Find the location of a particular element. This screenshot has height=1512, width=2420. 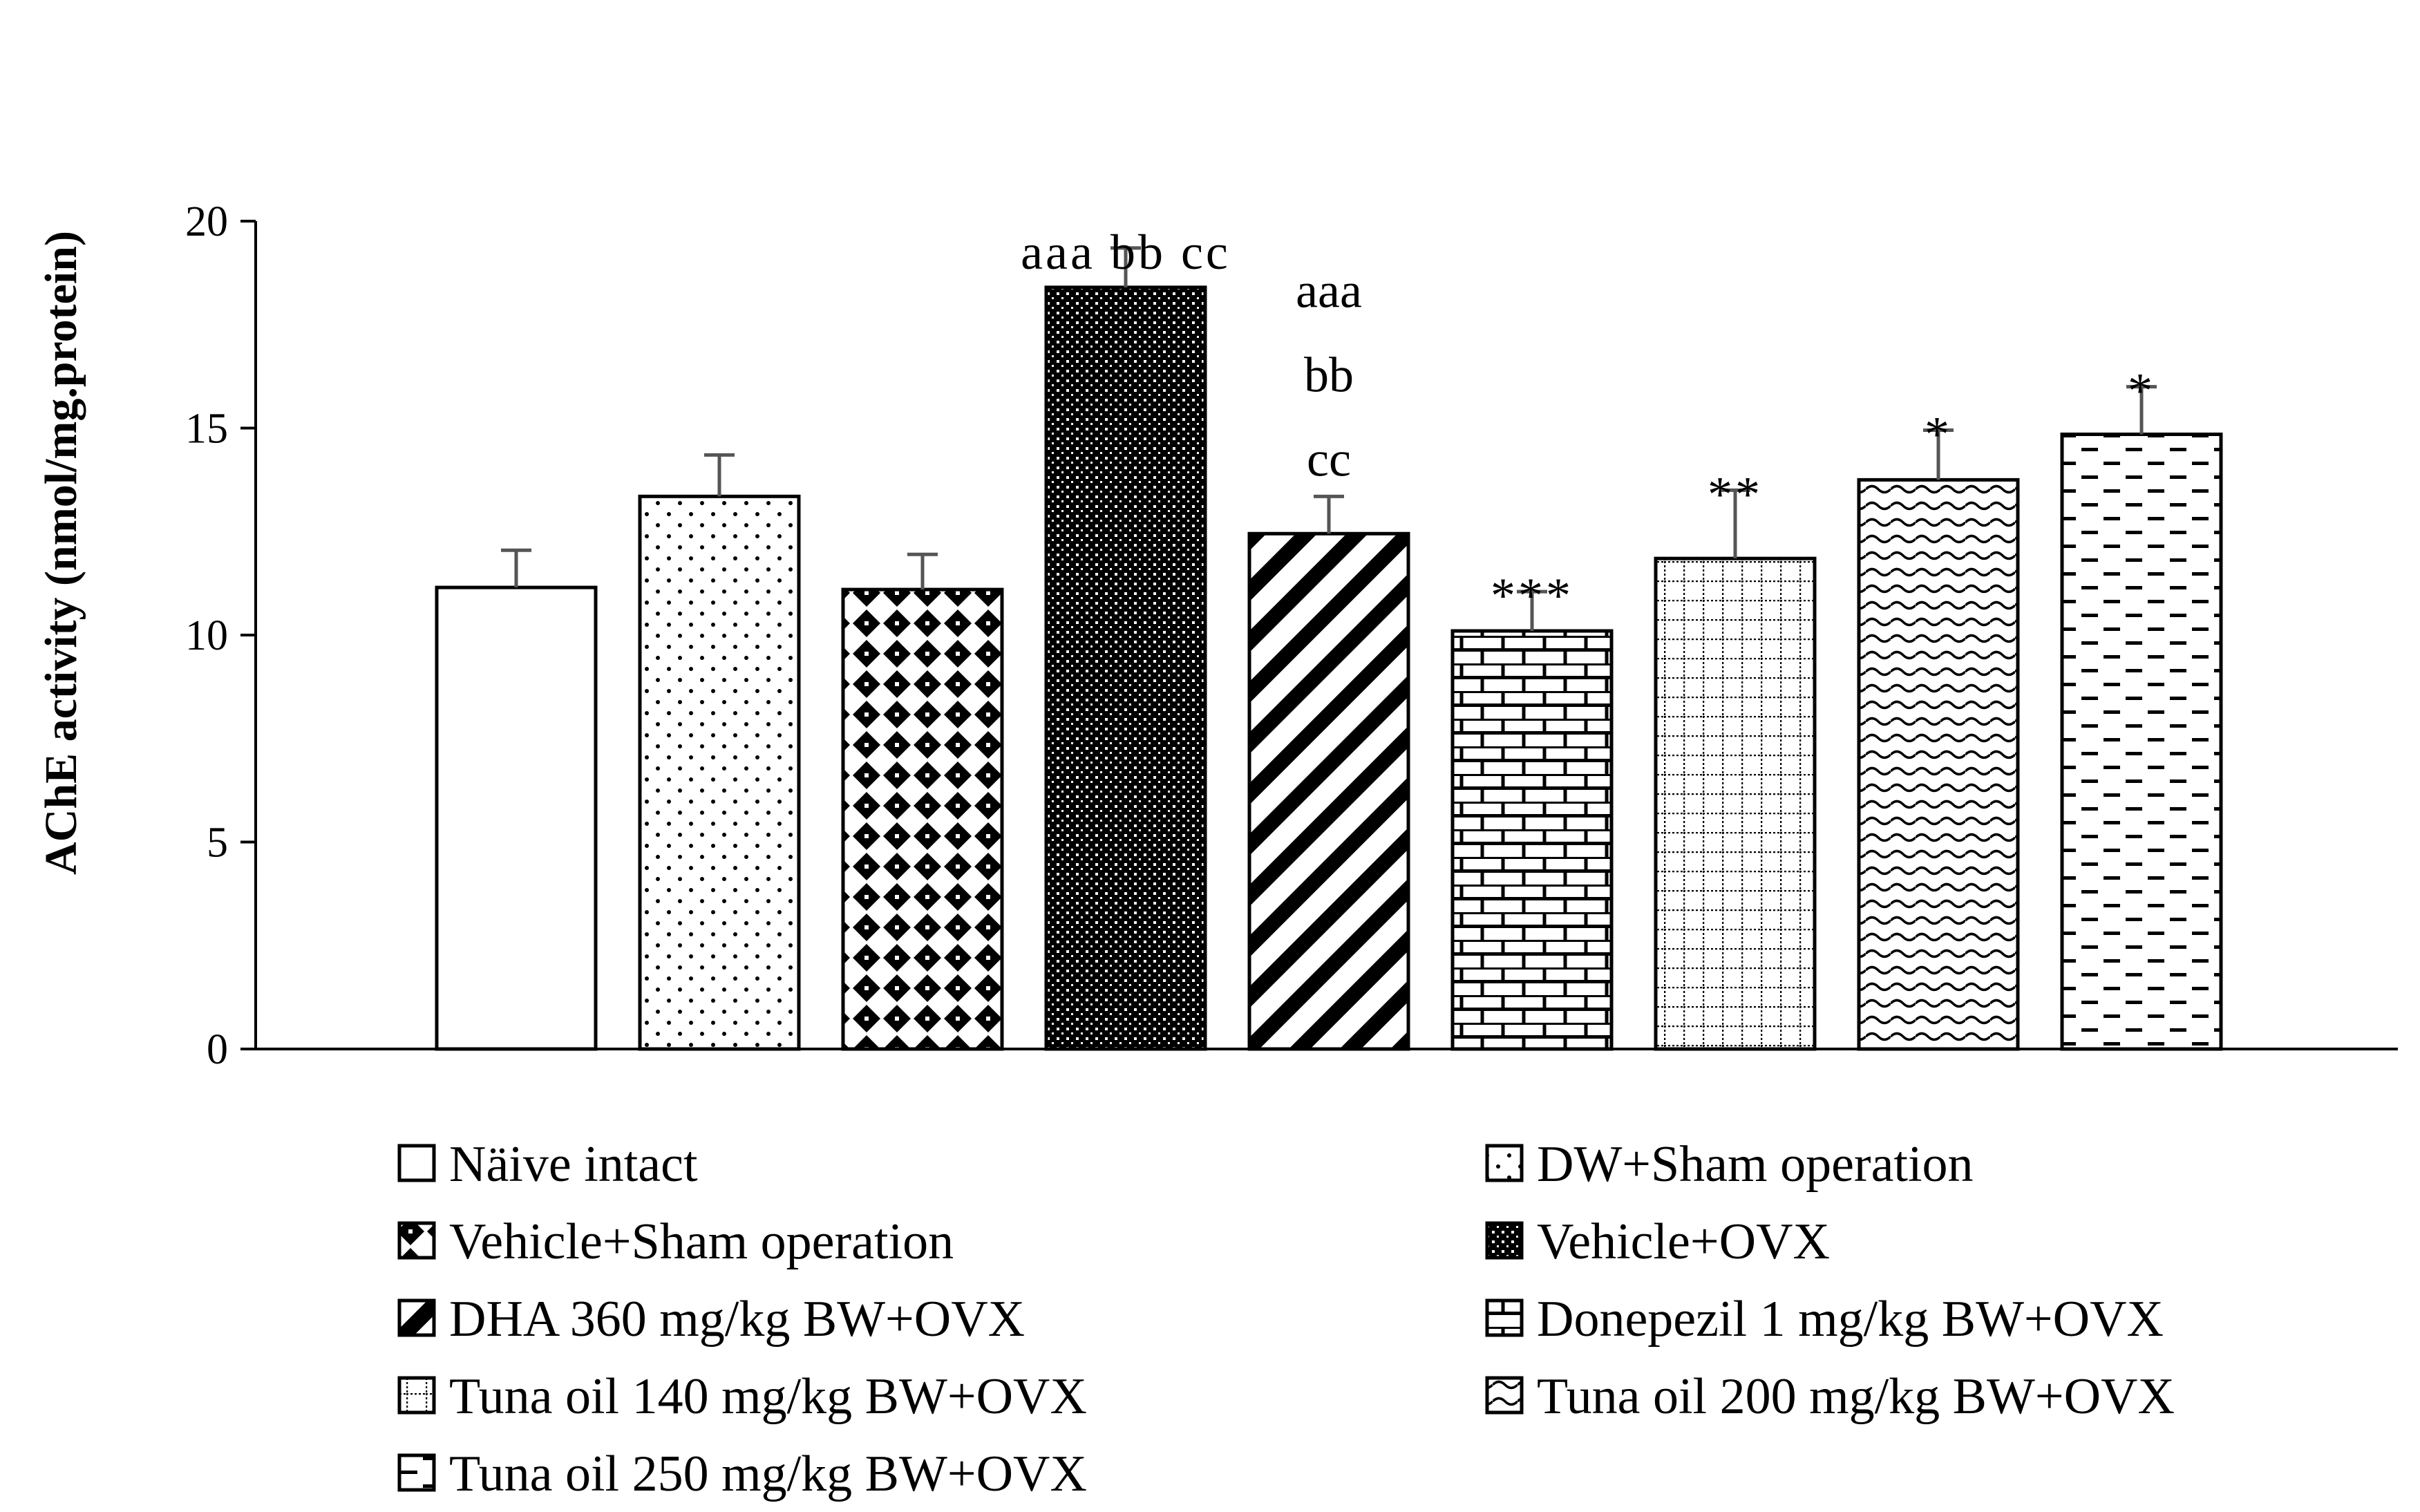

legend-label: Donepezil 1 mg/kg BW+OVX is located at coordinates (1850, 1319).